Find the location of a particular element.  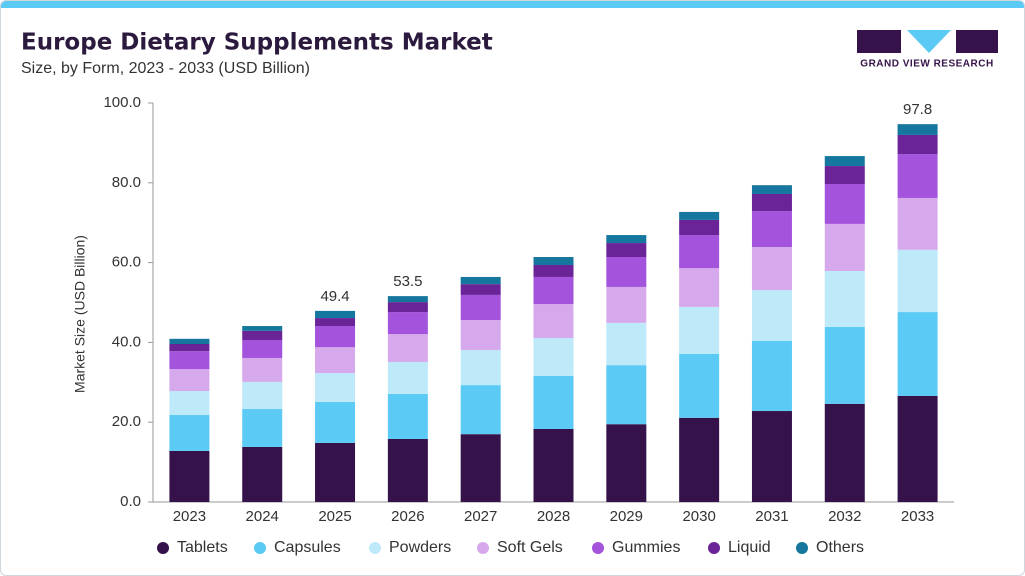

total-label: 97.8 is located at coordinates (917, 109).